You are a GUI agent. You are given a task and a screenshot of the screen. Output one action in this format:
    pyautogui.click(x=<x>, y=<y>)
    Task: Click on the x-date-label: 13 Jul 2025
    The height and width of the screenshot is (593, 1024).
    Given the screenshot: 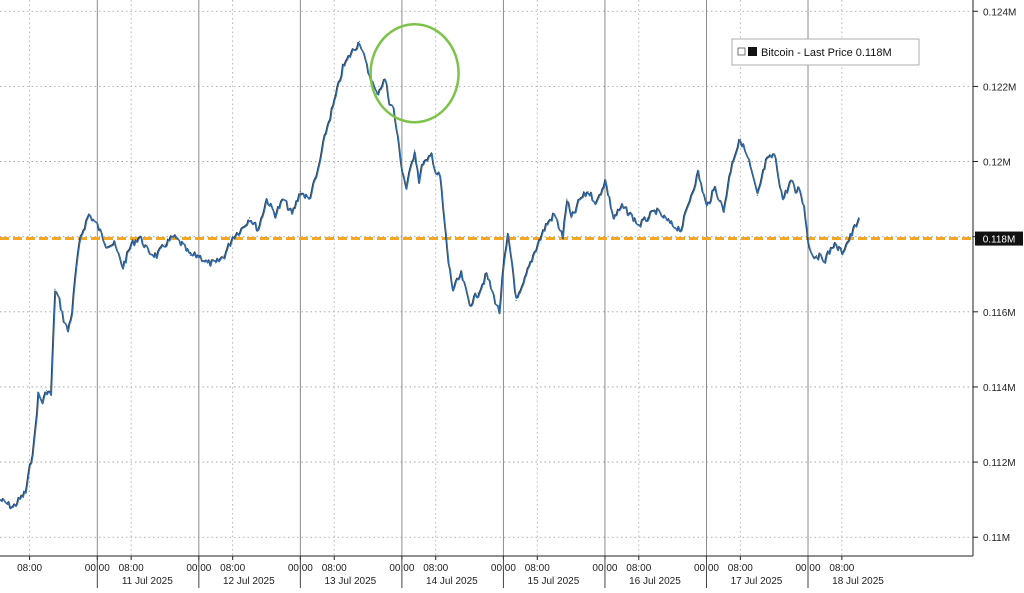 What is the action you would take?
    pyautogui.click(x=351, y=581)
    